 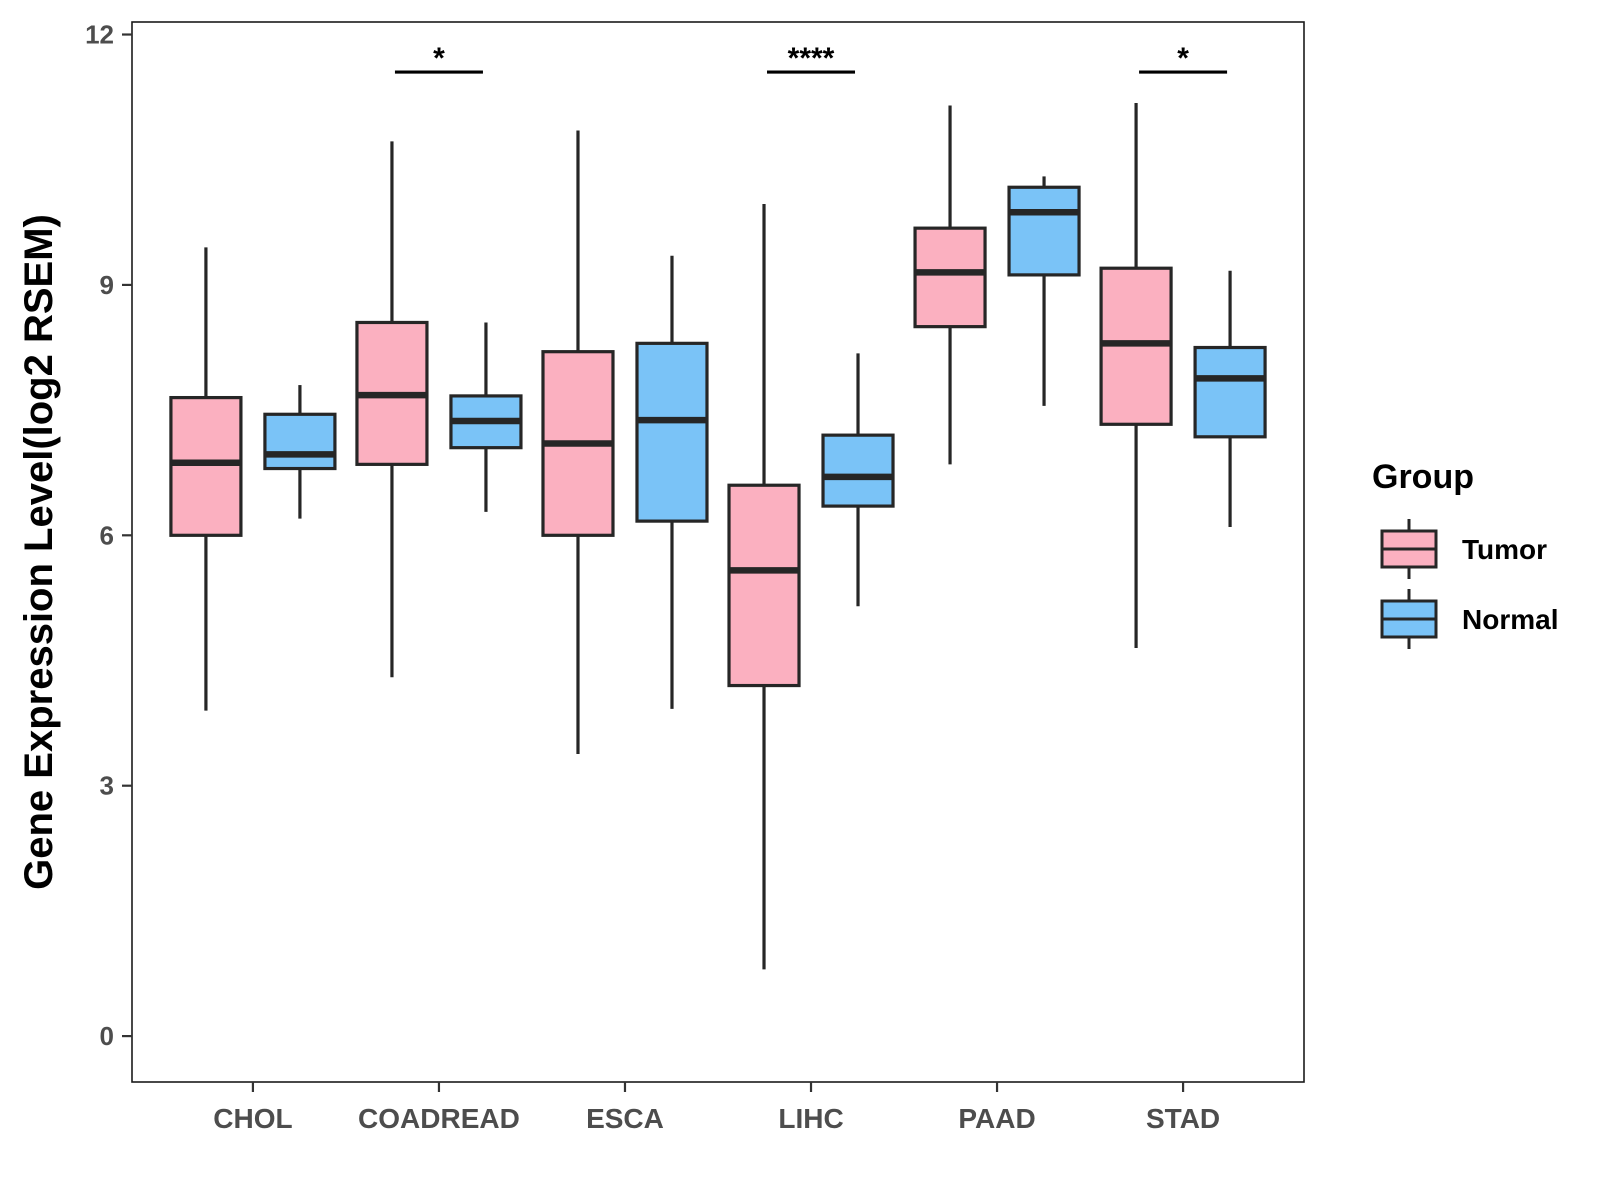 I want to click on iqr-box-lihc-normal, so click(x=858, y=470).